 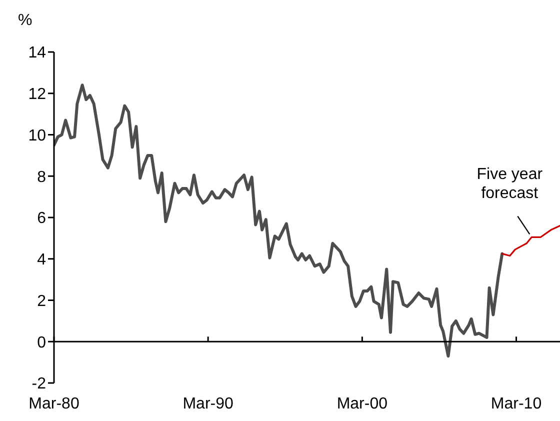 What do you see at coordinates (37, 53) in the screenshot?
I see `y-tick-label: 14` at bounding box center [37, 53].